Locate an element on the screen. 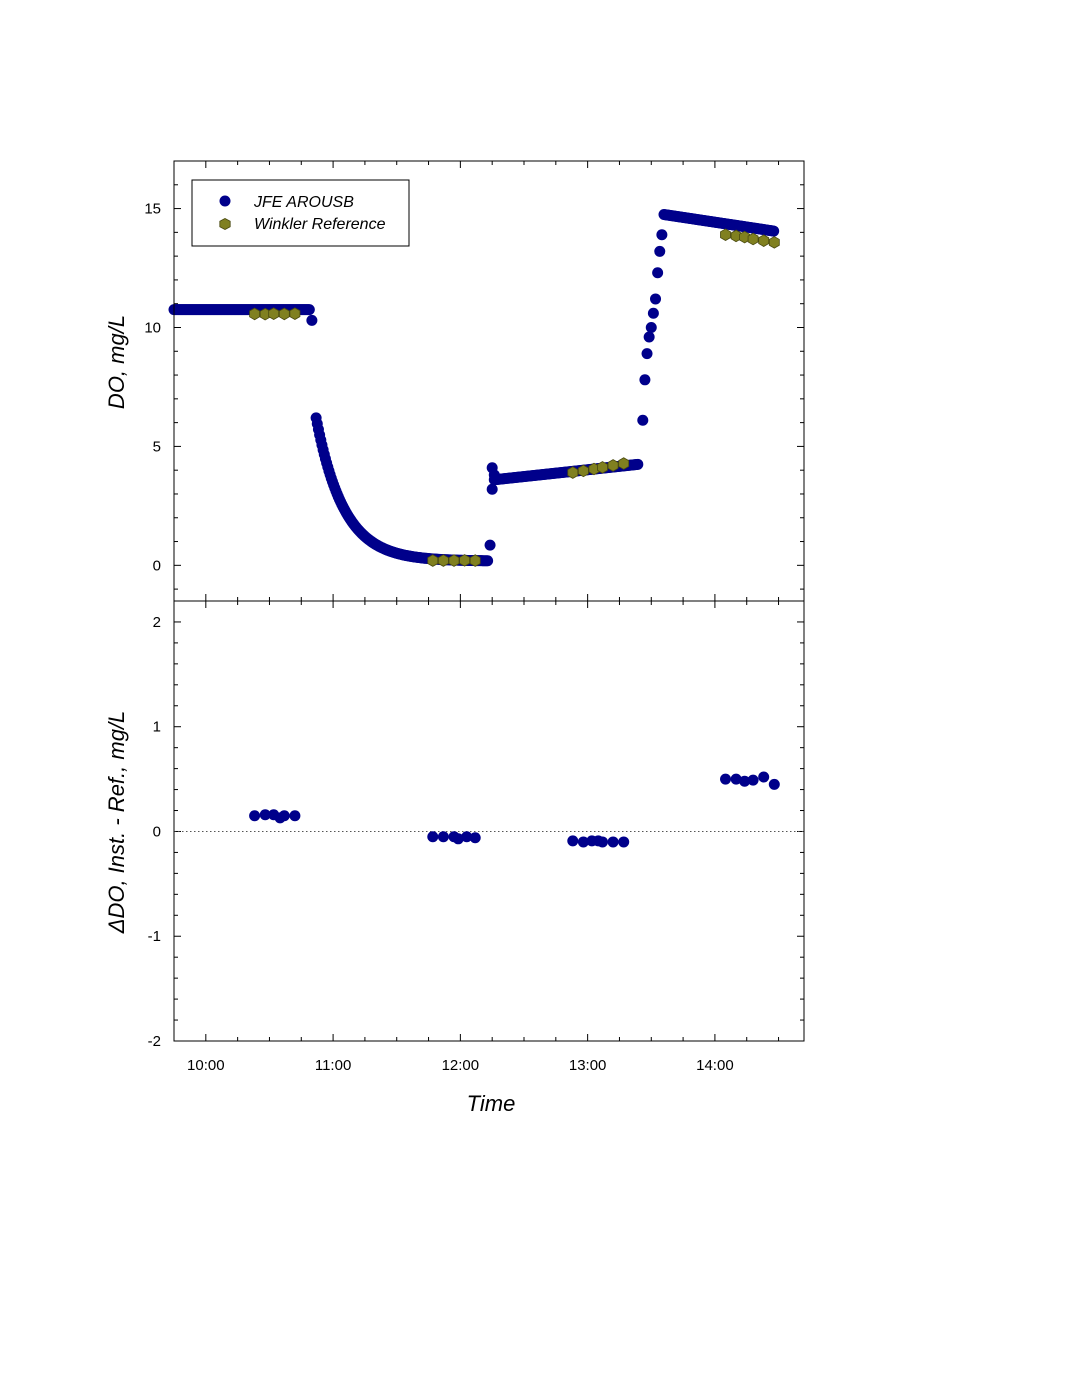 This screenshot has width=1071, height=1386. xtick-label: 12:00 is located at coordinates (461, 1065).